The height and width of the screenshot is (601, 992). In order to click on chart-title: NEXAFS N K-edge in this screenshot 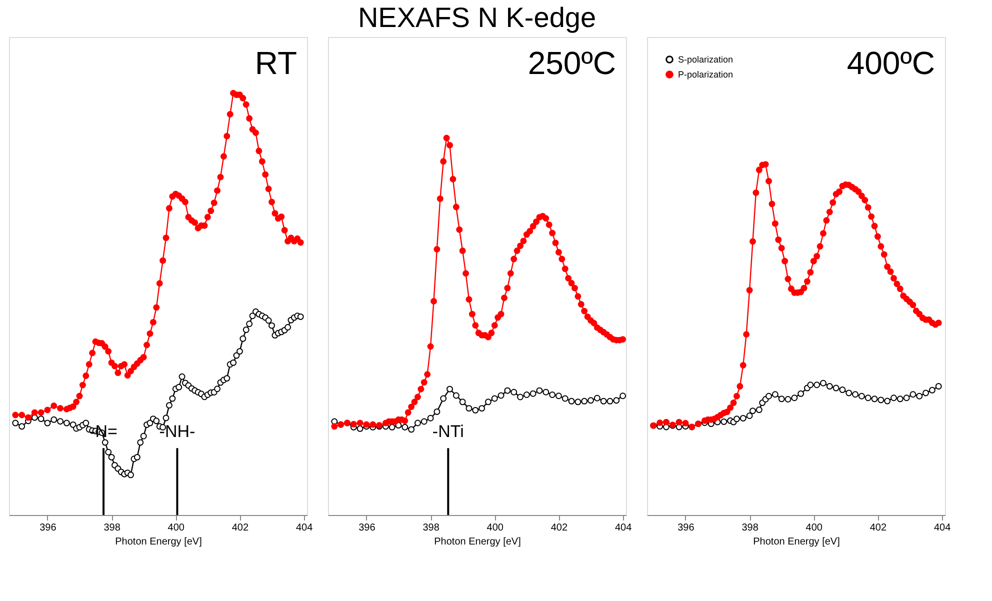, I will do `click(477, 17)`.